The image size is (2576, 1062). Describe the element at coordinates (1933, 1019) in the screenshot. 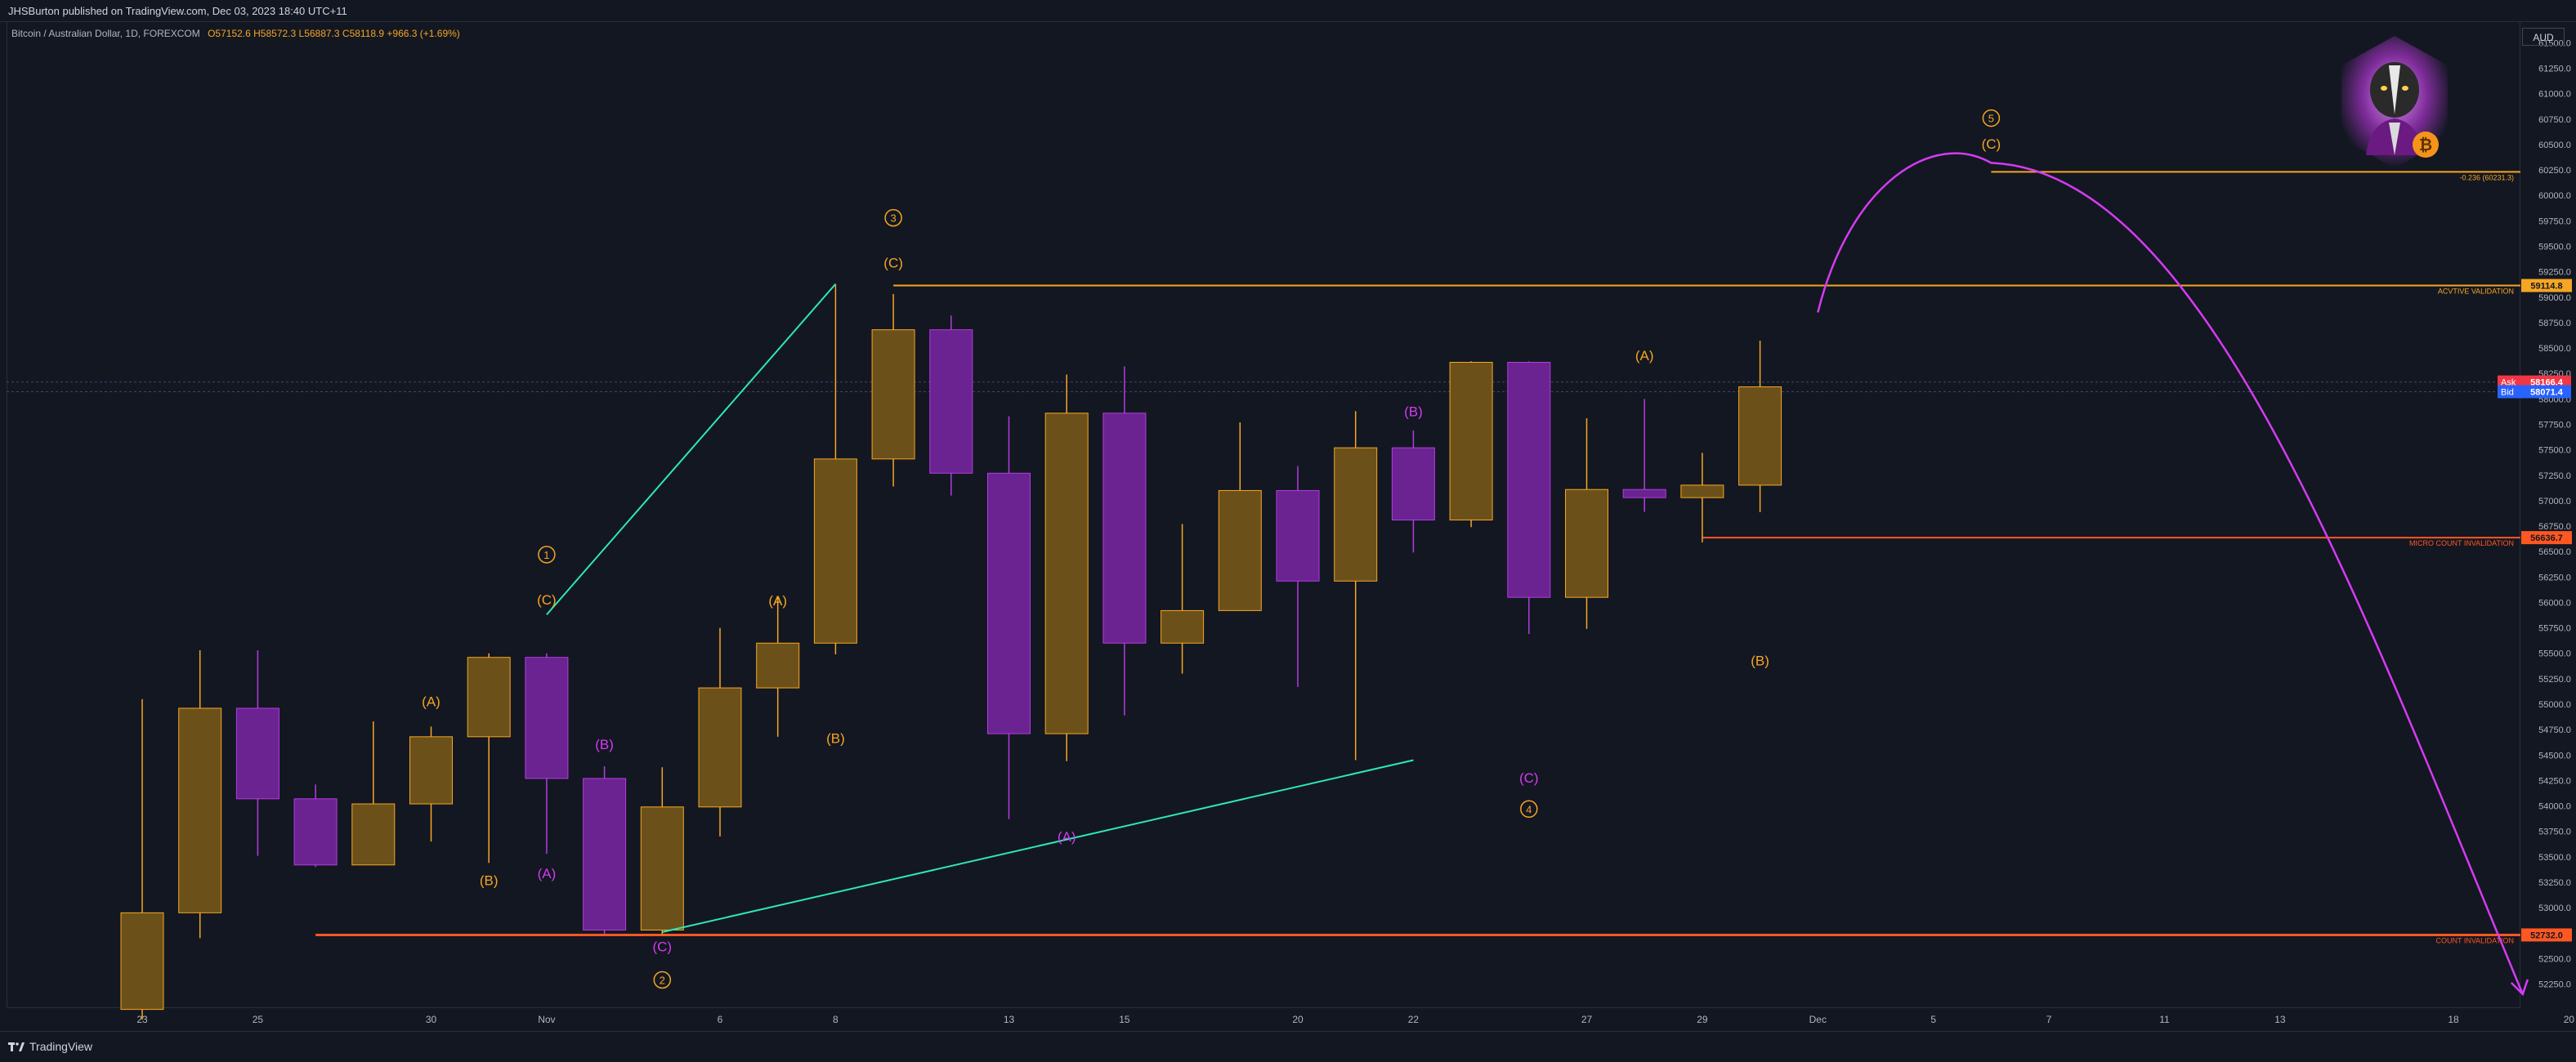

I see `x-tick-label: 5` at that location.